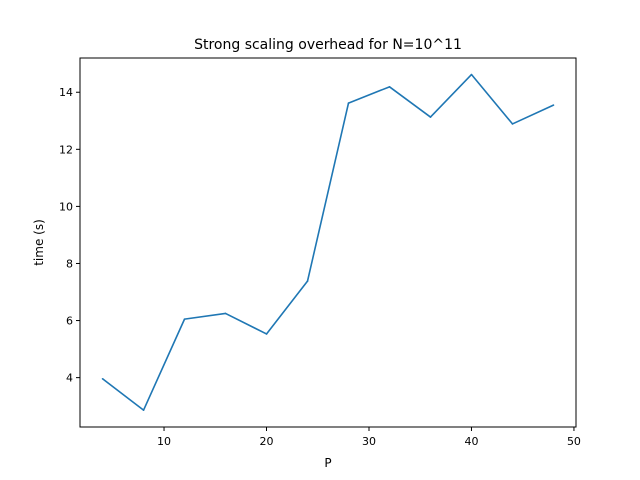 This screenshot has height=480, width=640. What do you see at coordinates (164, 441) in the screenshot?
I see `x-tick-label: 10` at bounding box center [164, 441].